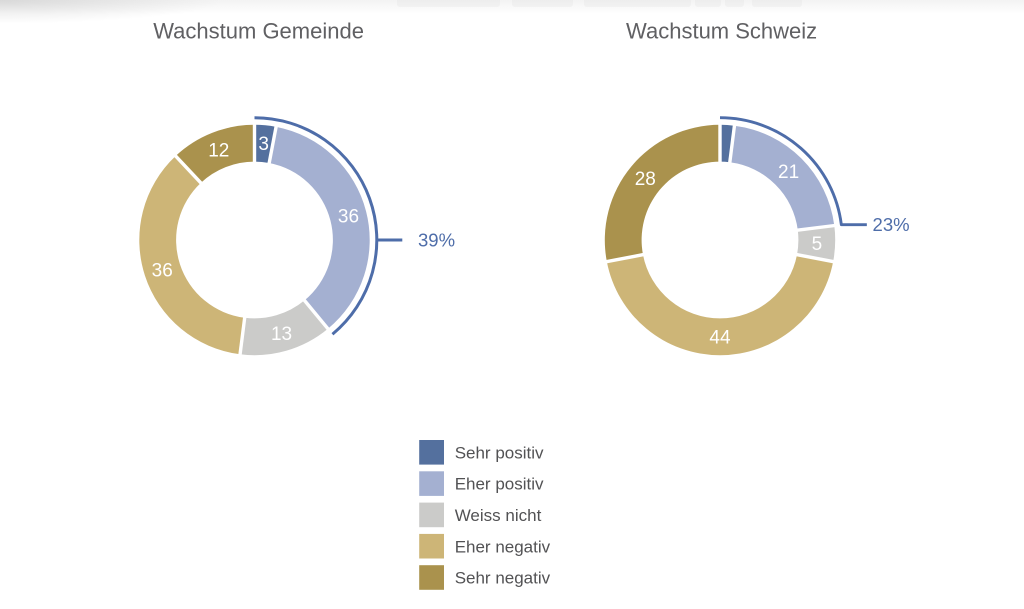 The height and width of the screenshot is (609, 1024). Describe the element at coordinates (720, 338) in the screenshot. I see `svg-text: 44` at that location.